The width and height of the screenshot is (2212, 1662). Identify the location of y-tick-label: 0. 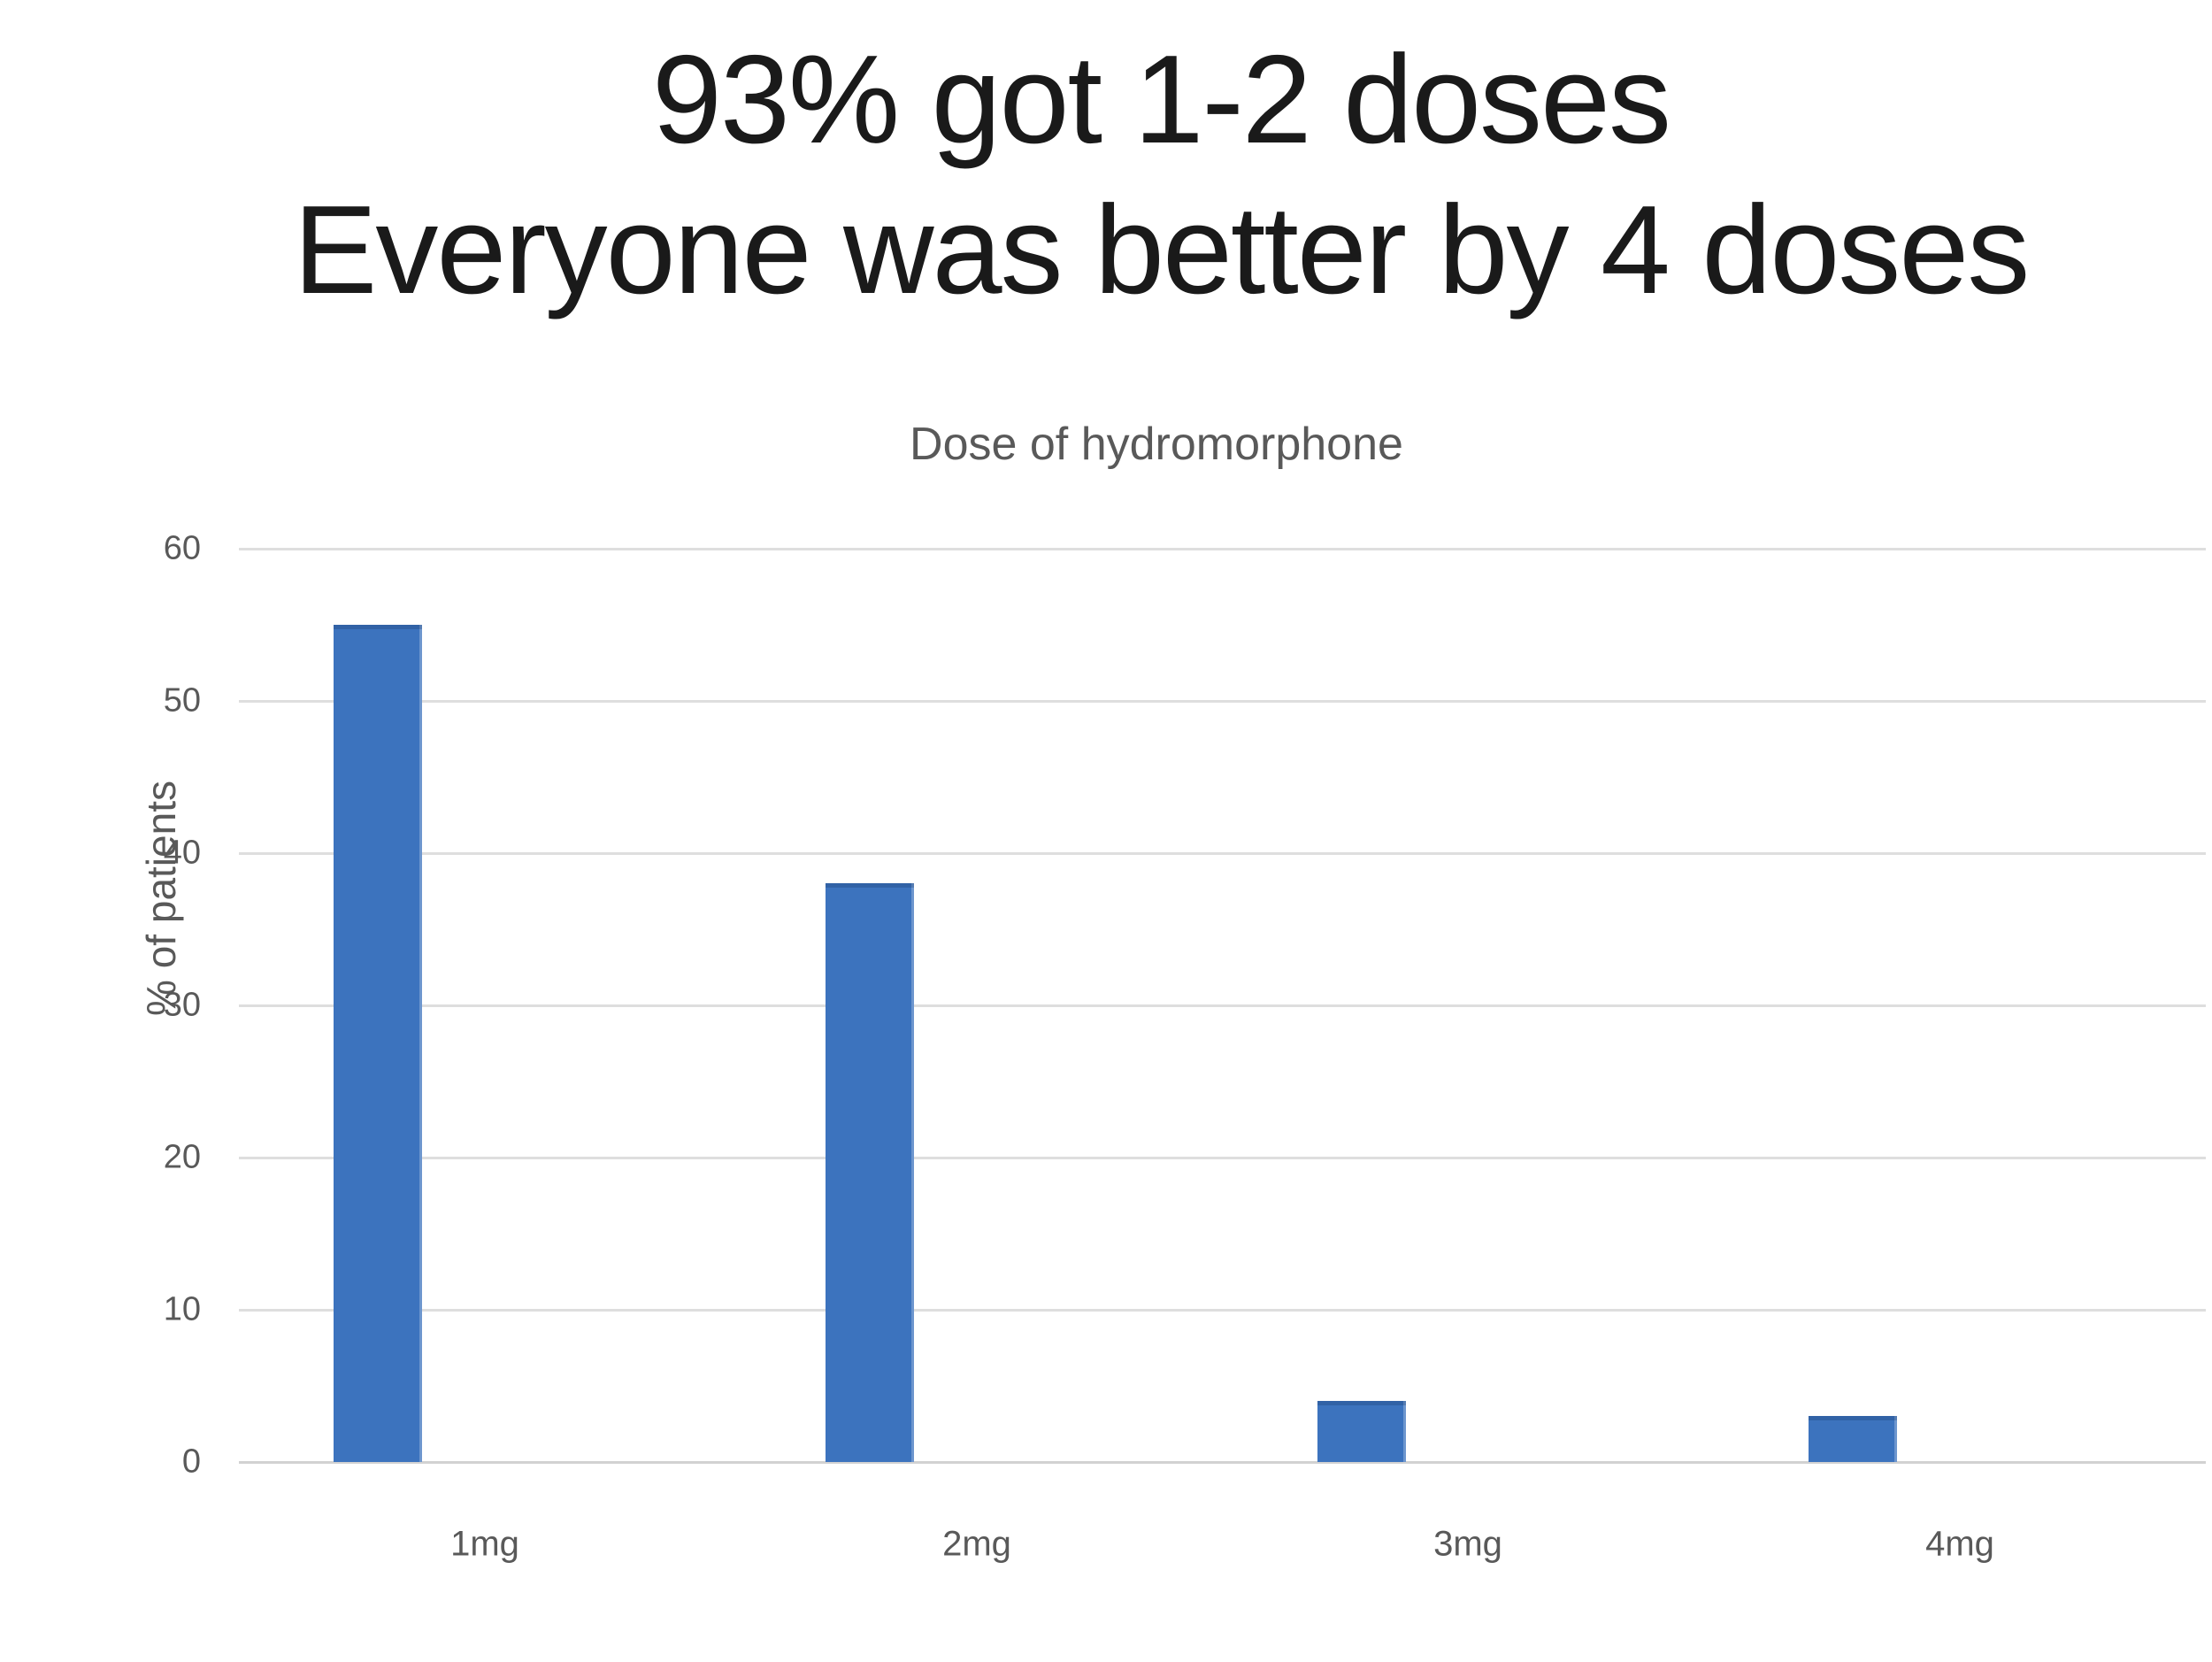
(191, 1462).